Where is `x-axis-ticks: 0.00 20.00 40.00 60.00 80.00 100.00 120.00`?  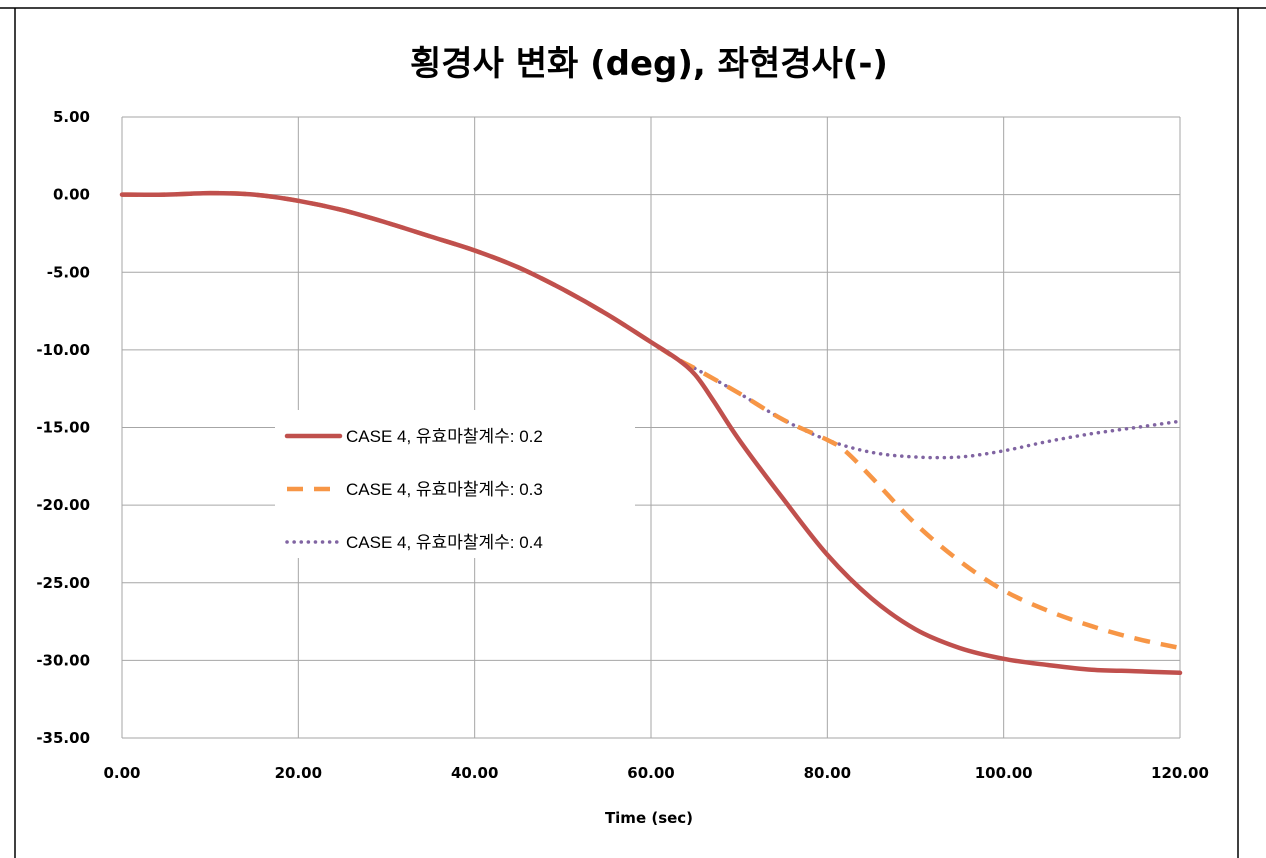 x-axis-ticks: 0.00 20.00 40.00 60.00 80.00 100.00 120.00 is located at coordinates (655, 773).